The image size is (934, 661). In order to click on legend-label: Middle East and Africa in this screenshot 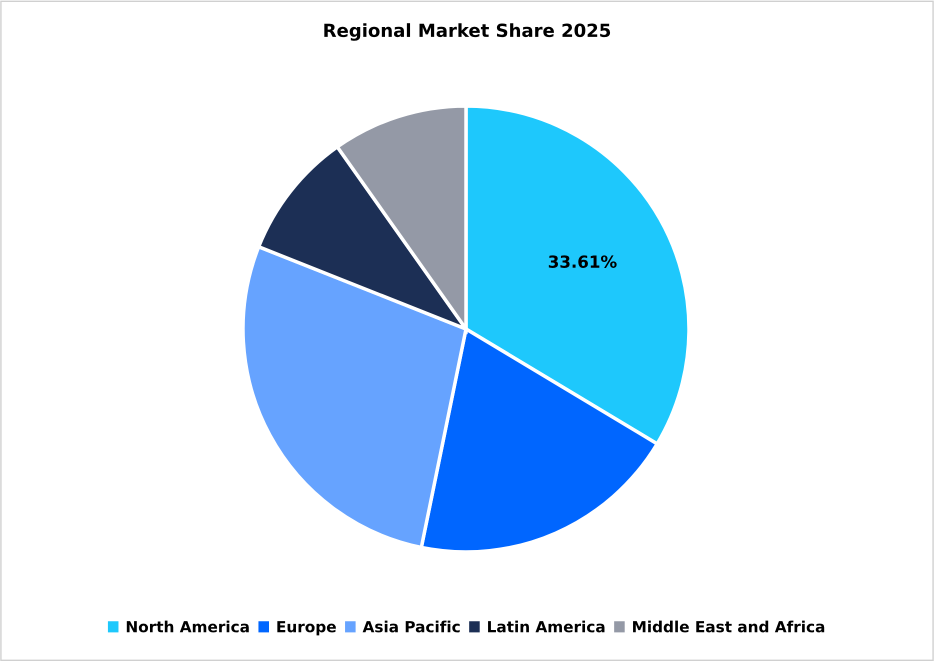, I will do `click(728, 626)`.